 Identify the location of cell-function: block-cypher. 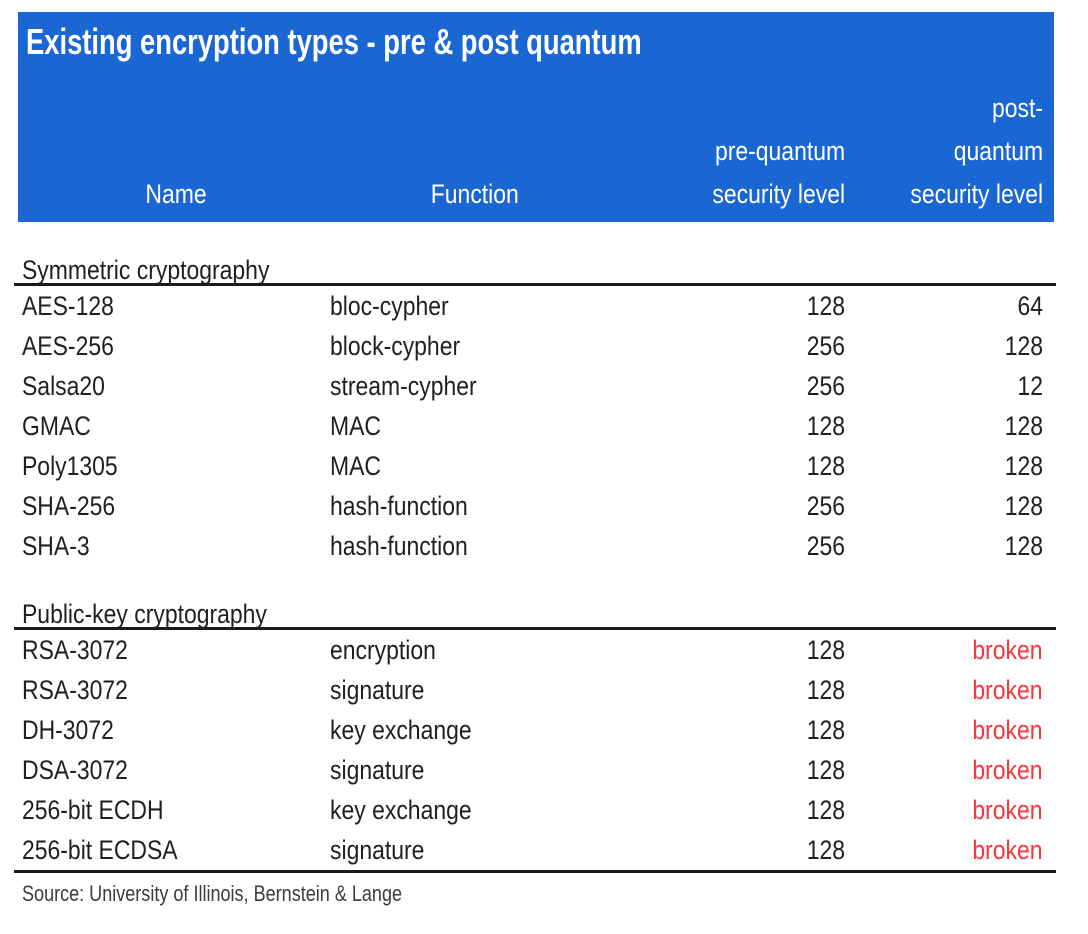
(395, 346).